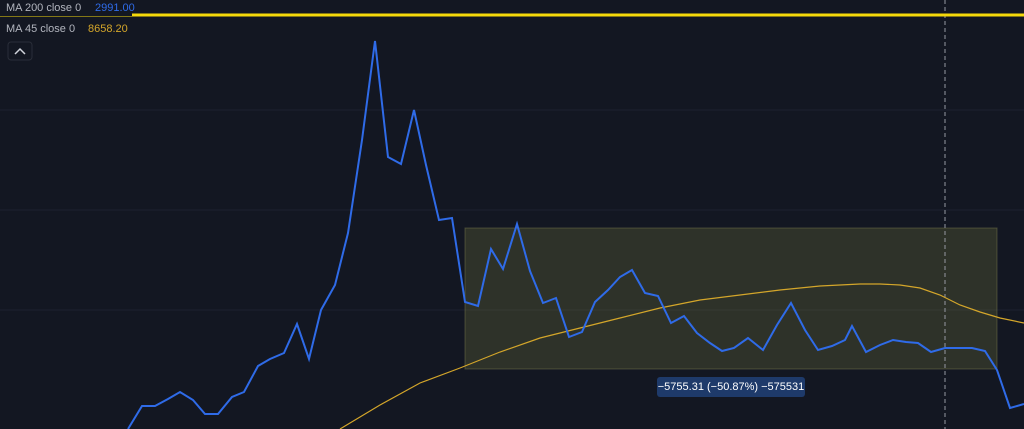 The image size is (1024, 429). I want to click on collapse-icon, so click(20, 51).